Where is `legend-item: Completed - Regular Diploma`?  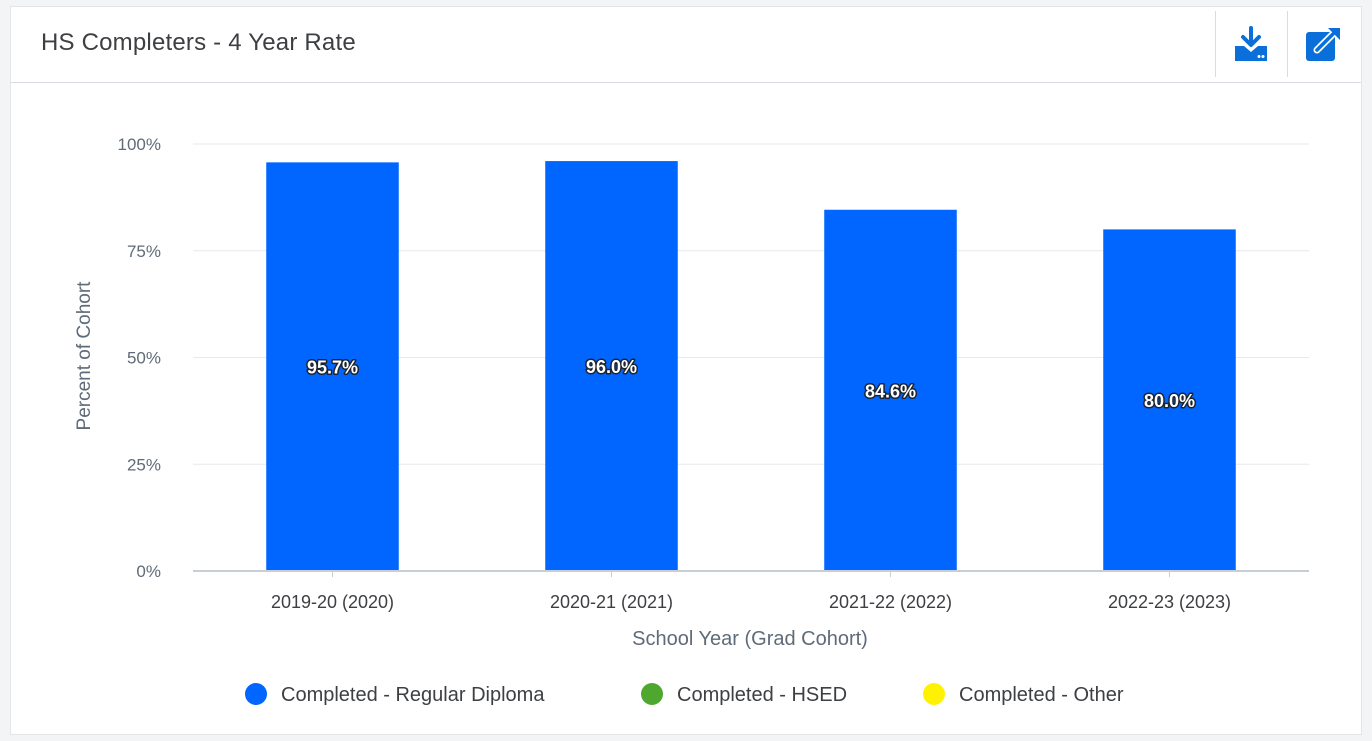 legend-item: Completed - Regular Diploma is located at coordinates (395, 694).